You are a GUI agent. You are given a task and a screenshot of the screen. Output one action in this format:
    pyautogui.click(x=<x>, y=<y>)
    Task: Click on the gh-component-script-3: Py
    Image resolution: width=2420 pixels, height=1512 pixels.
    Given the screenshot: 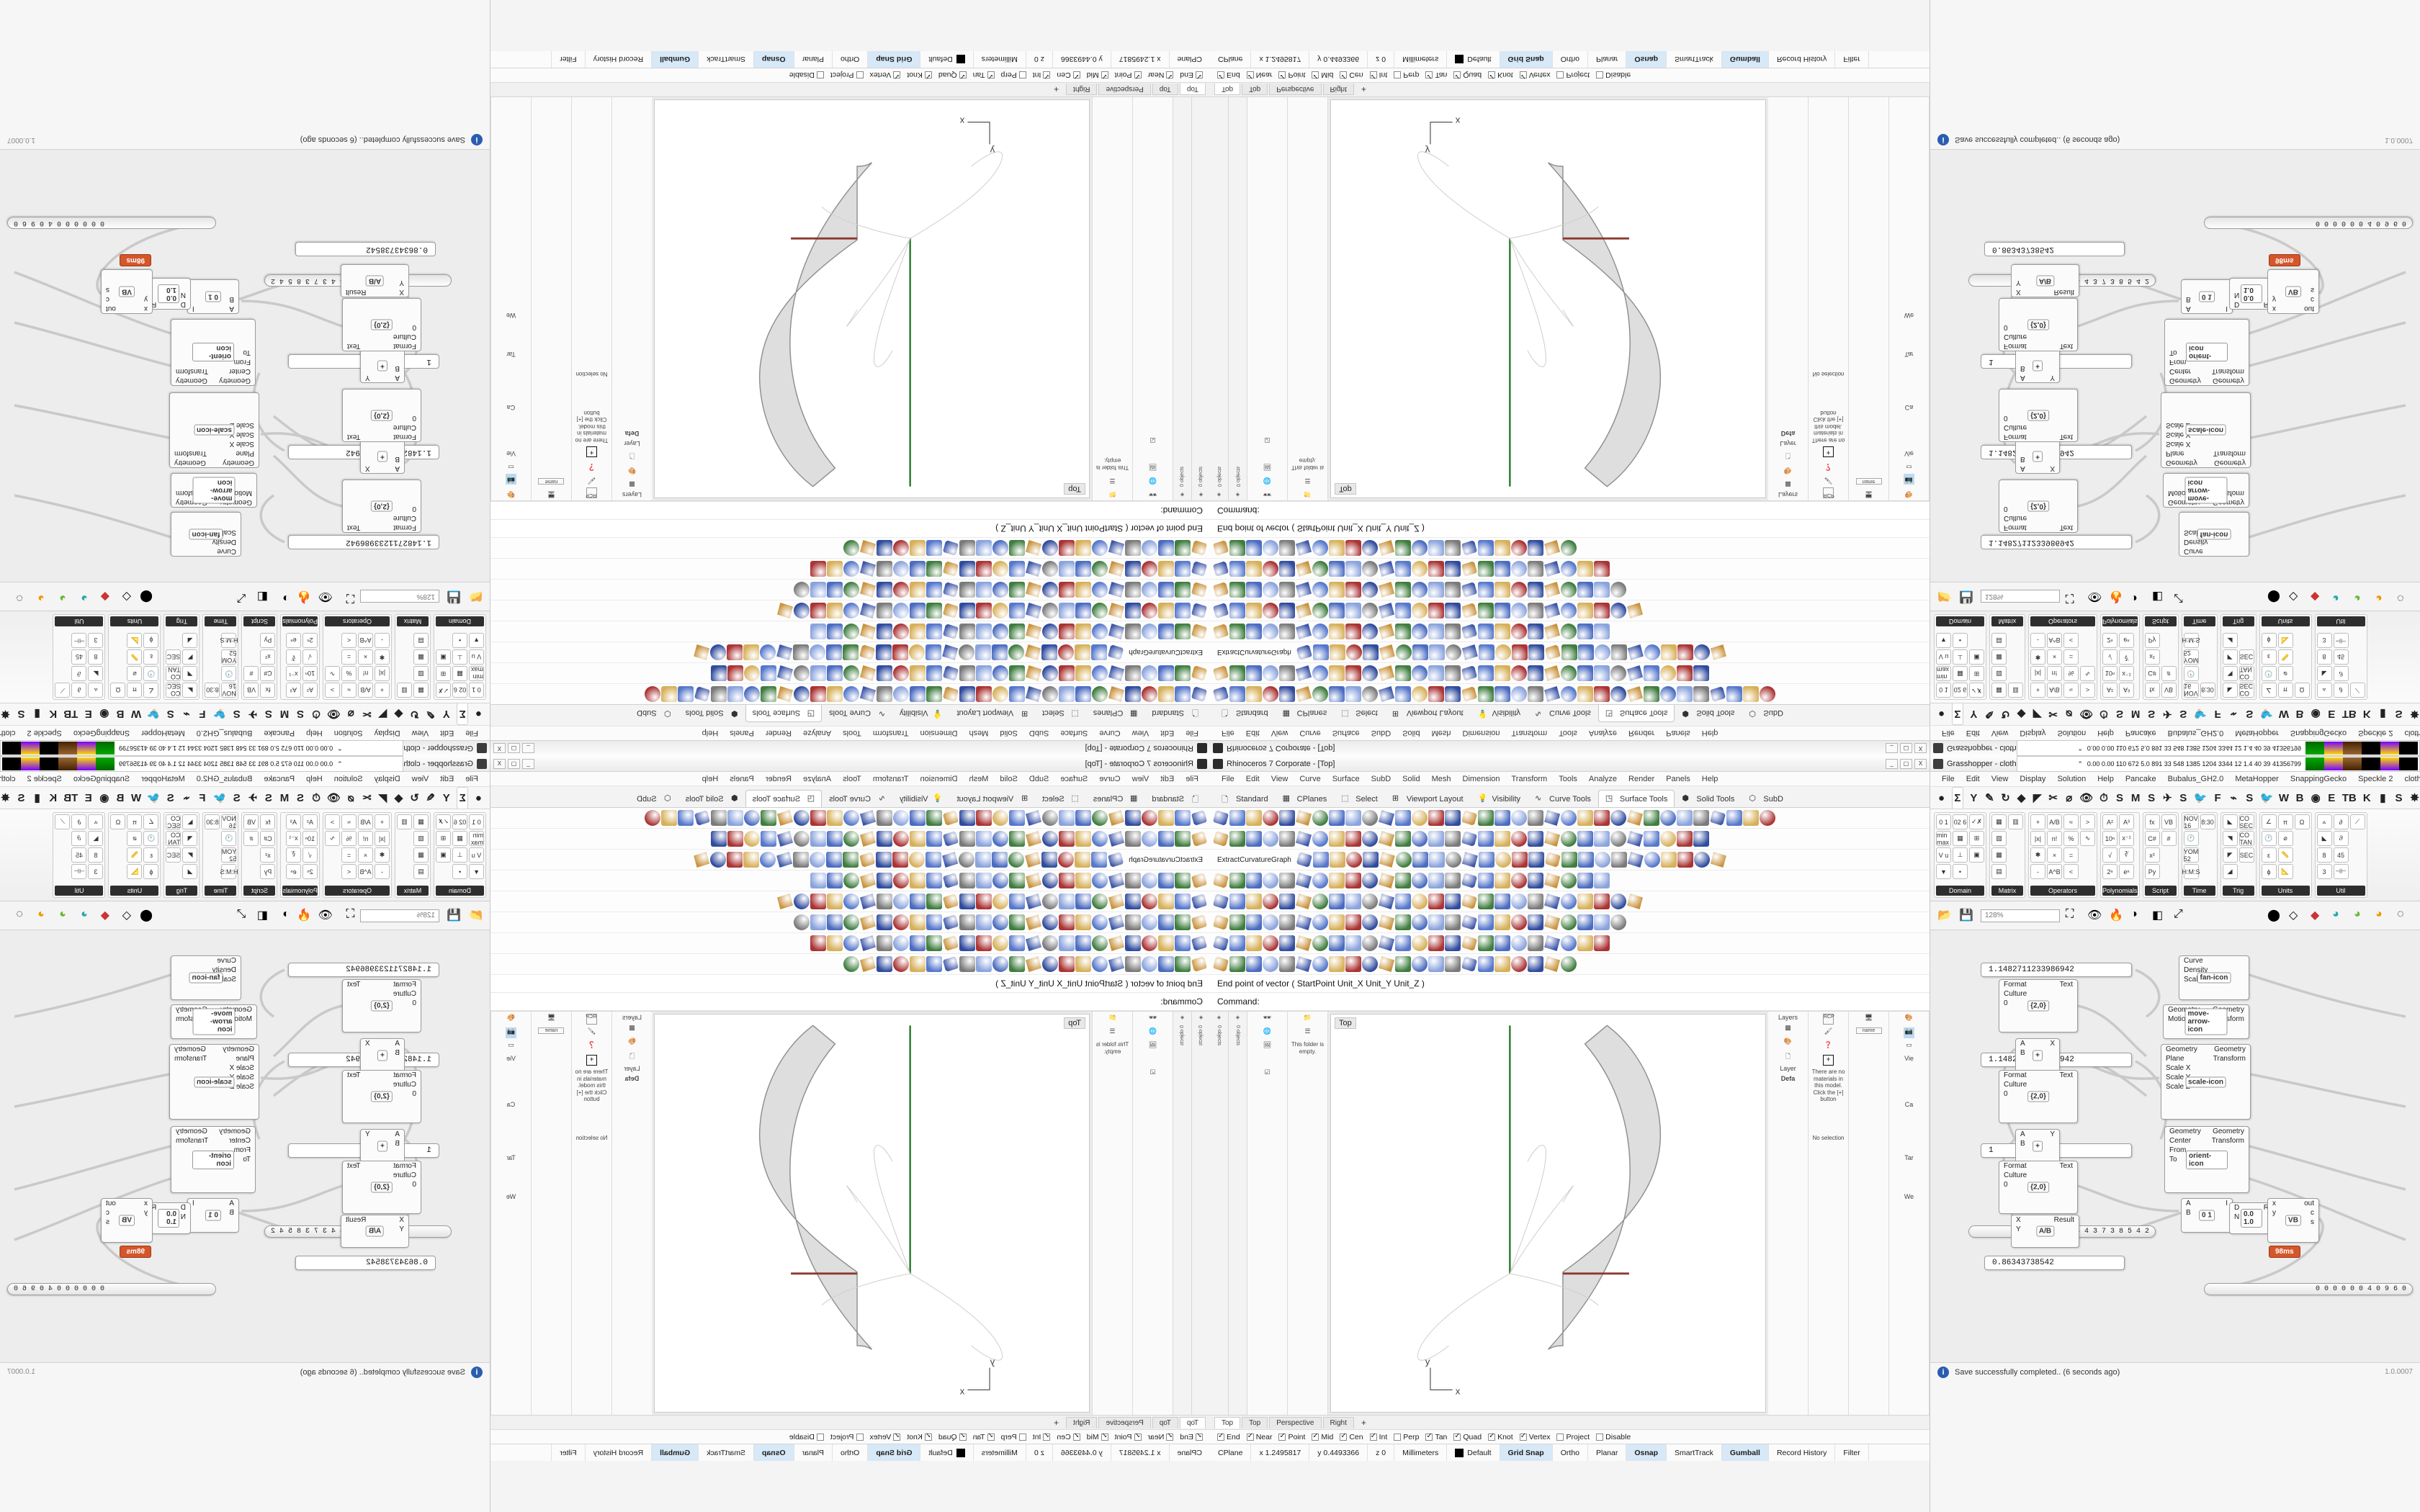 What is the action you would take?
    pyautogui.click(x=268, y=640)
    